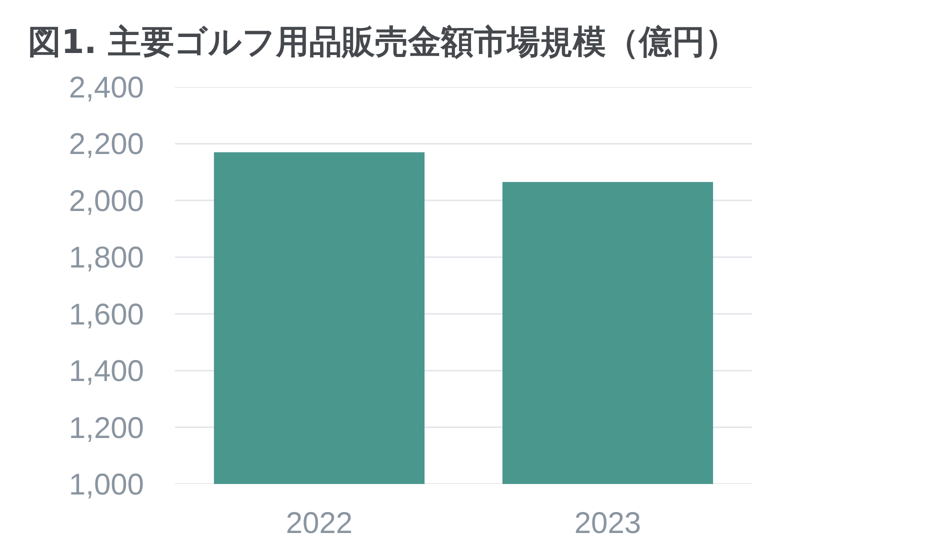  What do you see at coordinates (608, 523) in the screenshot?
I see `x-tick-label: 2023` at bounding box center [608, 523].